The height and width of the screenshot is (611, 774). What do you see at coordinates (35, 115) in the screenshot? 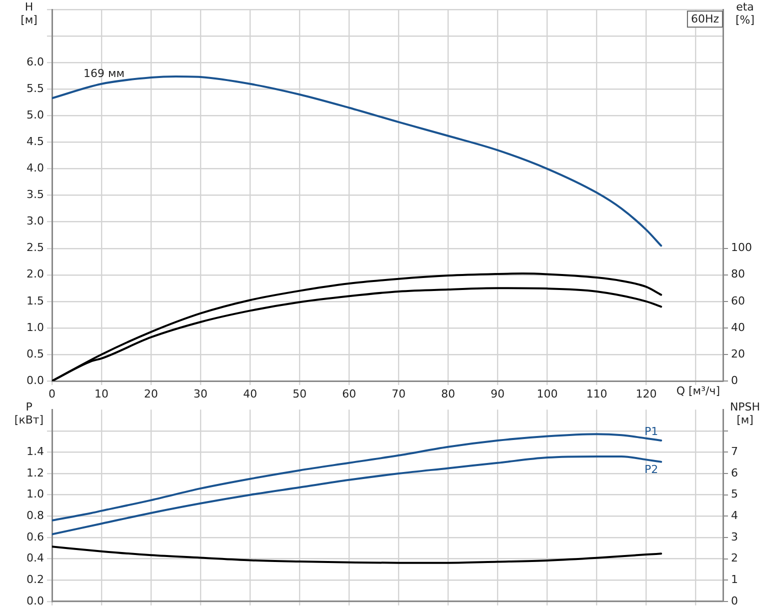
I see `y-tick-label: 5.0` at bounding box center [35, 115].